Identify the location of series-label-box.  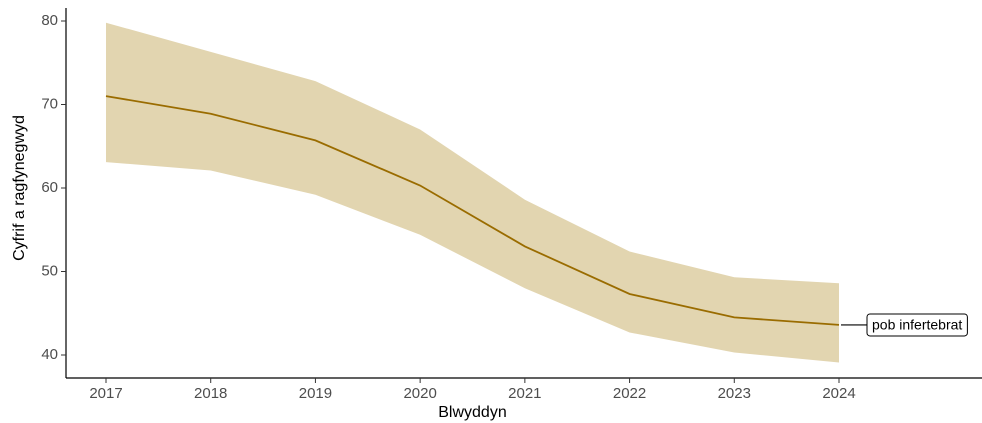
(917, 325).